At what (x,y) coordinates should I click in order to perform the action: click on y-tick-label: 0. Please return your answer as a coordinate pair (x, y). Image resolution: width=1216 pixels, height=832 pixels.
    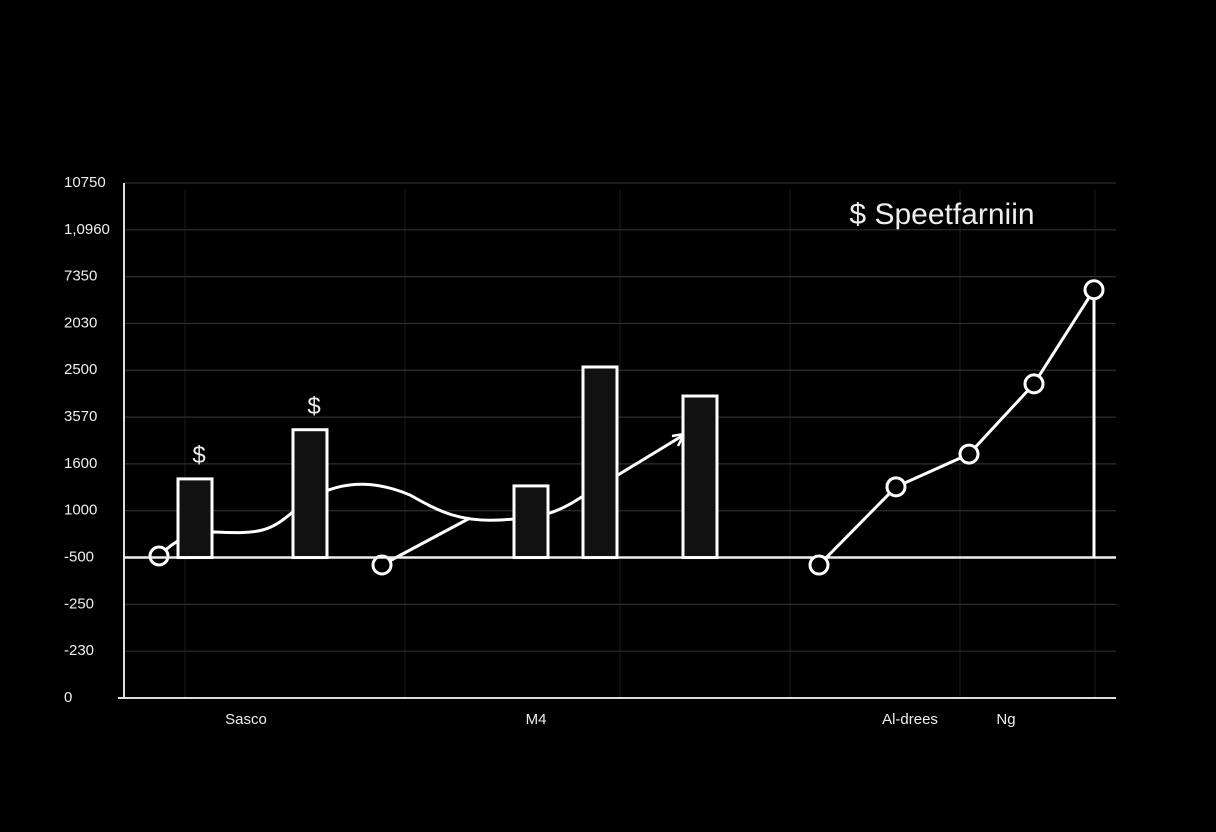
    Looking at the image, I should click on (68, 697).